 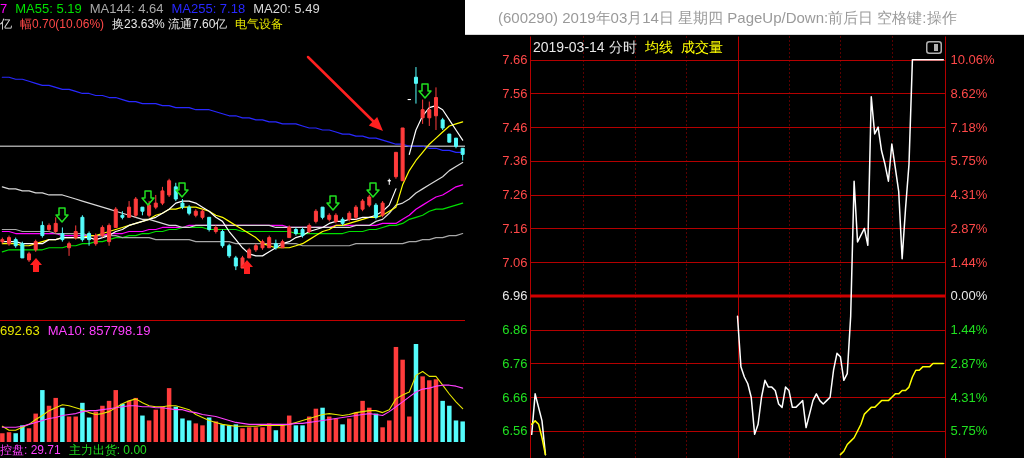 What do you see at coordinates (515, 330) in the screenshot?
I see `y-tick-label: 6.86` at bounding box center [515, 330].